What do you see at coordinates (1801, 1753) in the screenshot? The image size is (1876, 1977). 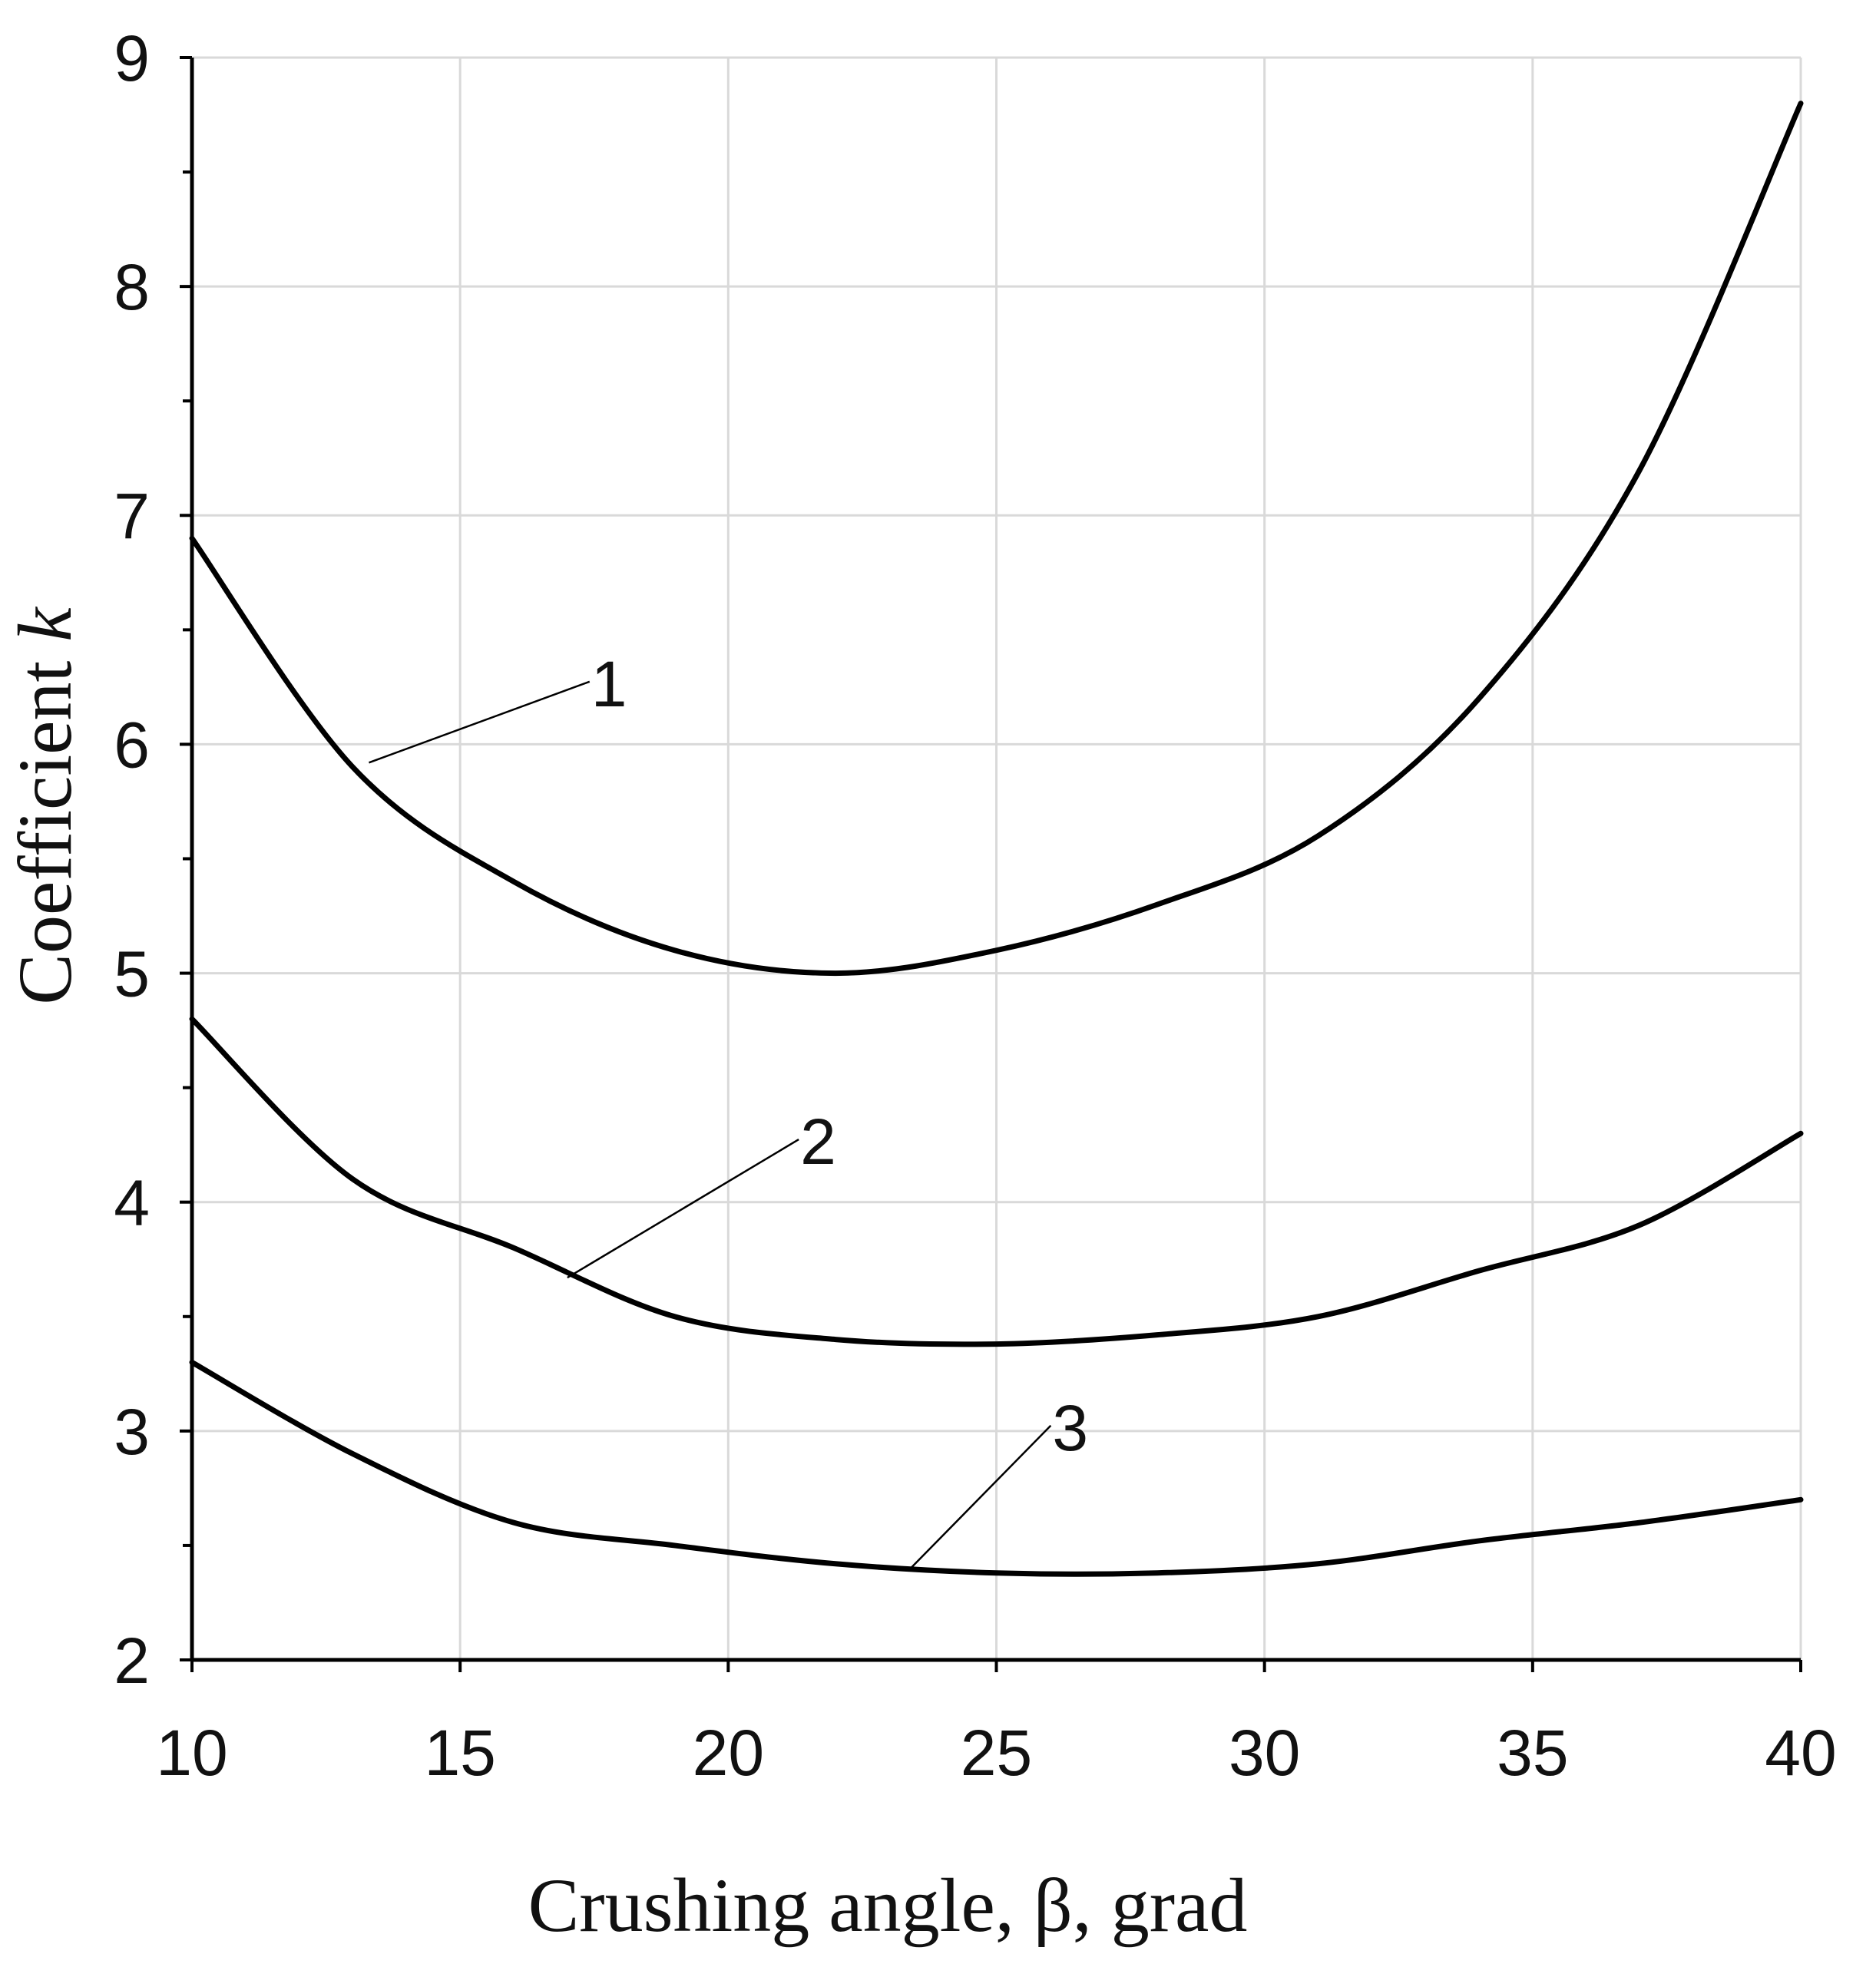 I see `x-tick-label-40: 40` at bounding box center [1801, 1753].